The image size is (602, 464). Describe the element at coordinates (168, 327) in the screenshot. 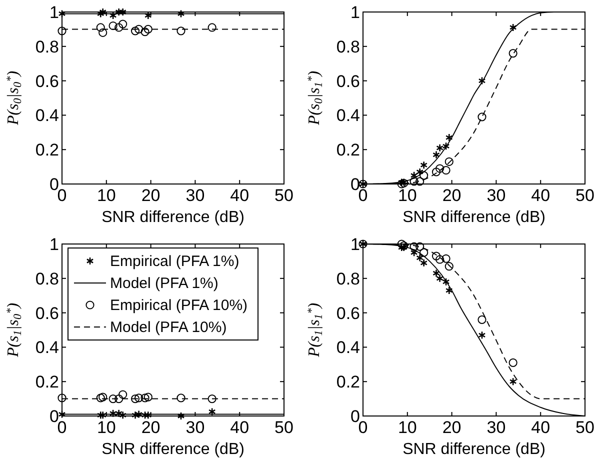

I see `legend-label: Model (PFA 10%)` at that location.